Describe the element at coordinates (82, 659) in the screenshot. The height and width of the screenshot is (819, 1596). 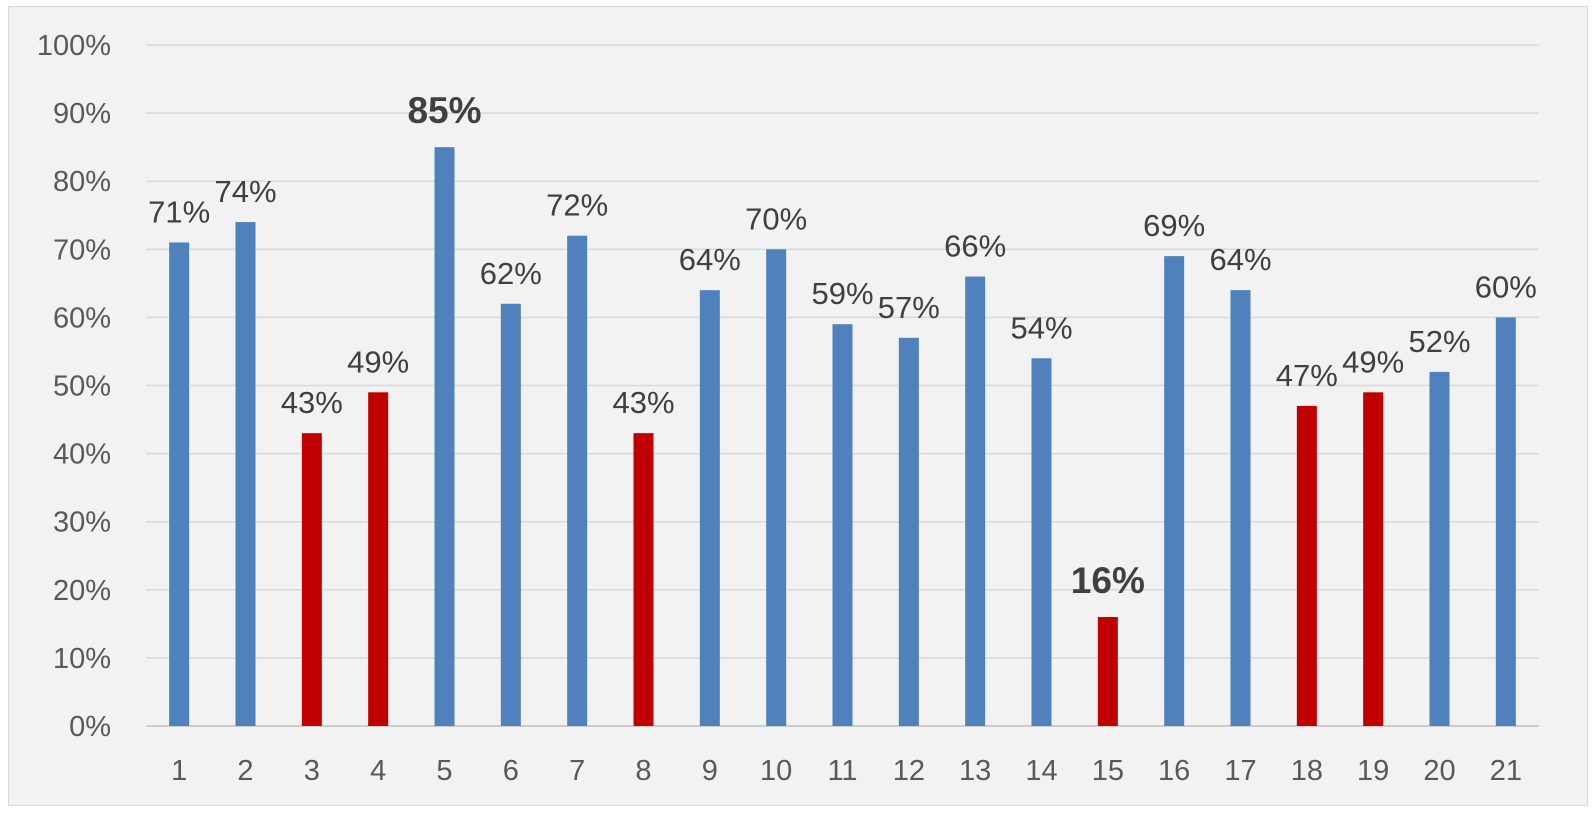
I see `y-tick-label: 10%` at that location.